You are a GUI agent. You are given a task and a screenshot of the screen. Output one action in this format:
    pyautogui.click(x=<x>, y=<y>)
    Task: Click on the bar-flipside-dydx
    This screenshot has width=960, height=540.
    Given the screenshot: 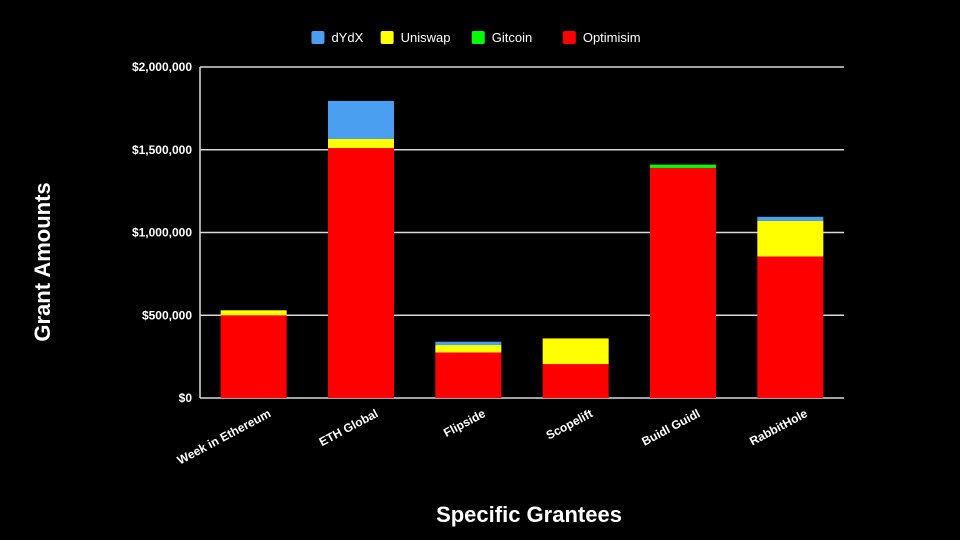 What is the action you would take?
    pyautogui.click(x=468, y=343)
    